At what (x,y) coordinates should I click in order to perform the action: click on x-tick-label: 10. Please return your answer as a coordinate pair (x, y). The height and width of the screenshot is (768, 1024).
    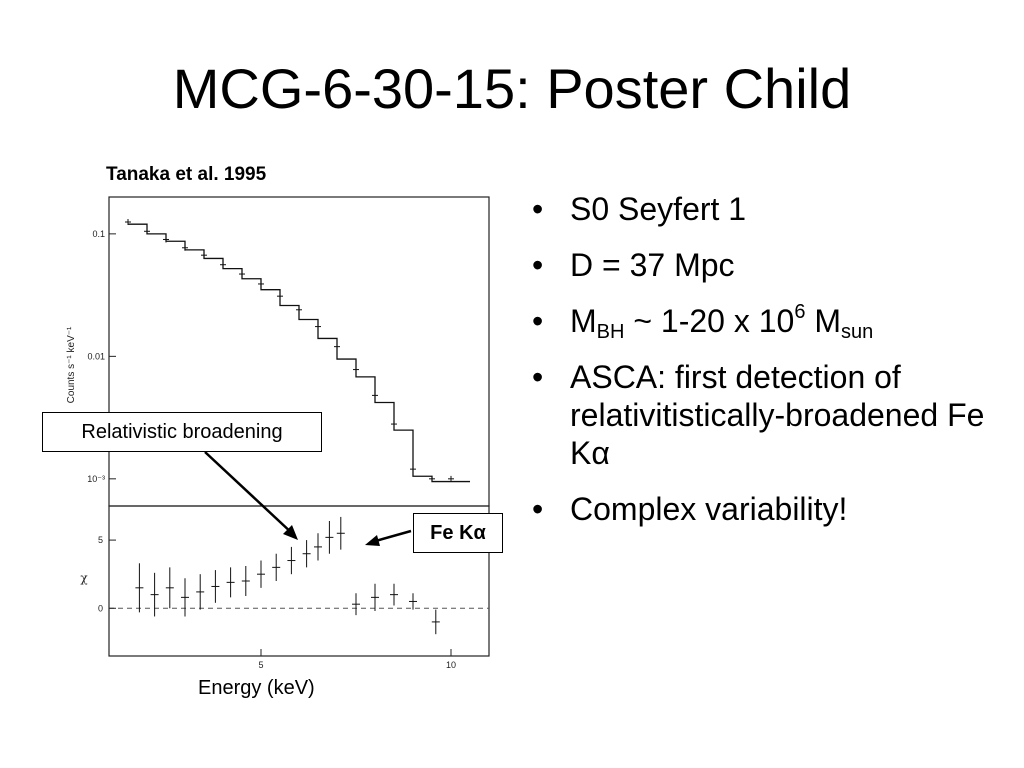
    Looking at the image, I should click on (451, 665).